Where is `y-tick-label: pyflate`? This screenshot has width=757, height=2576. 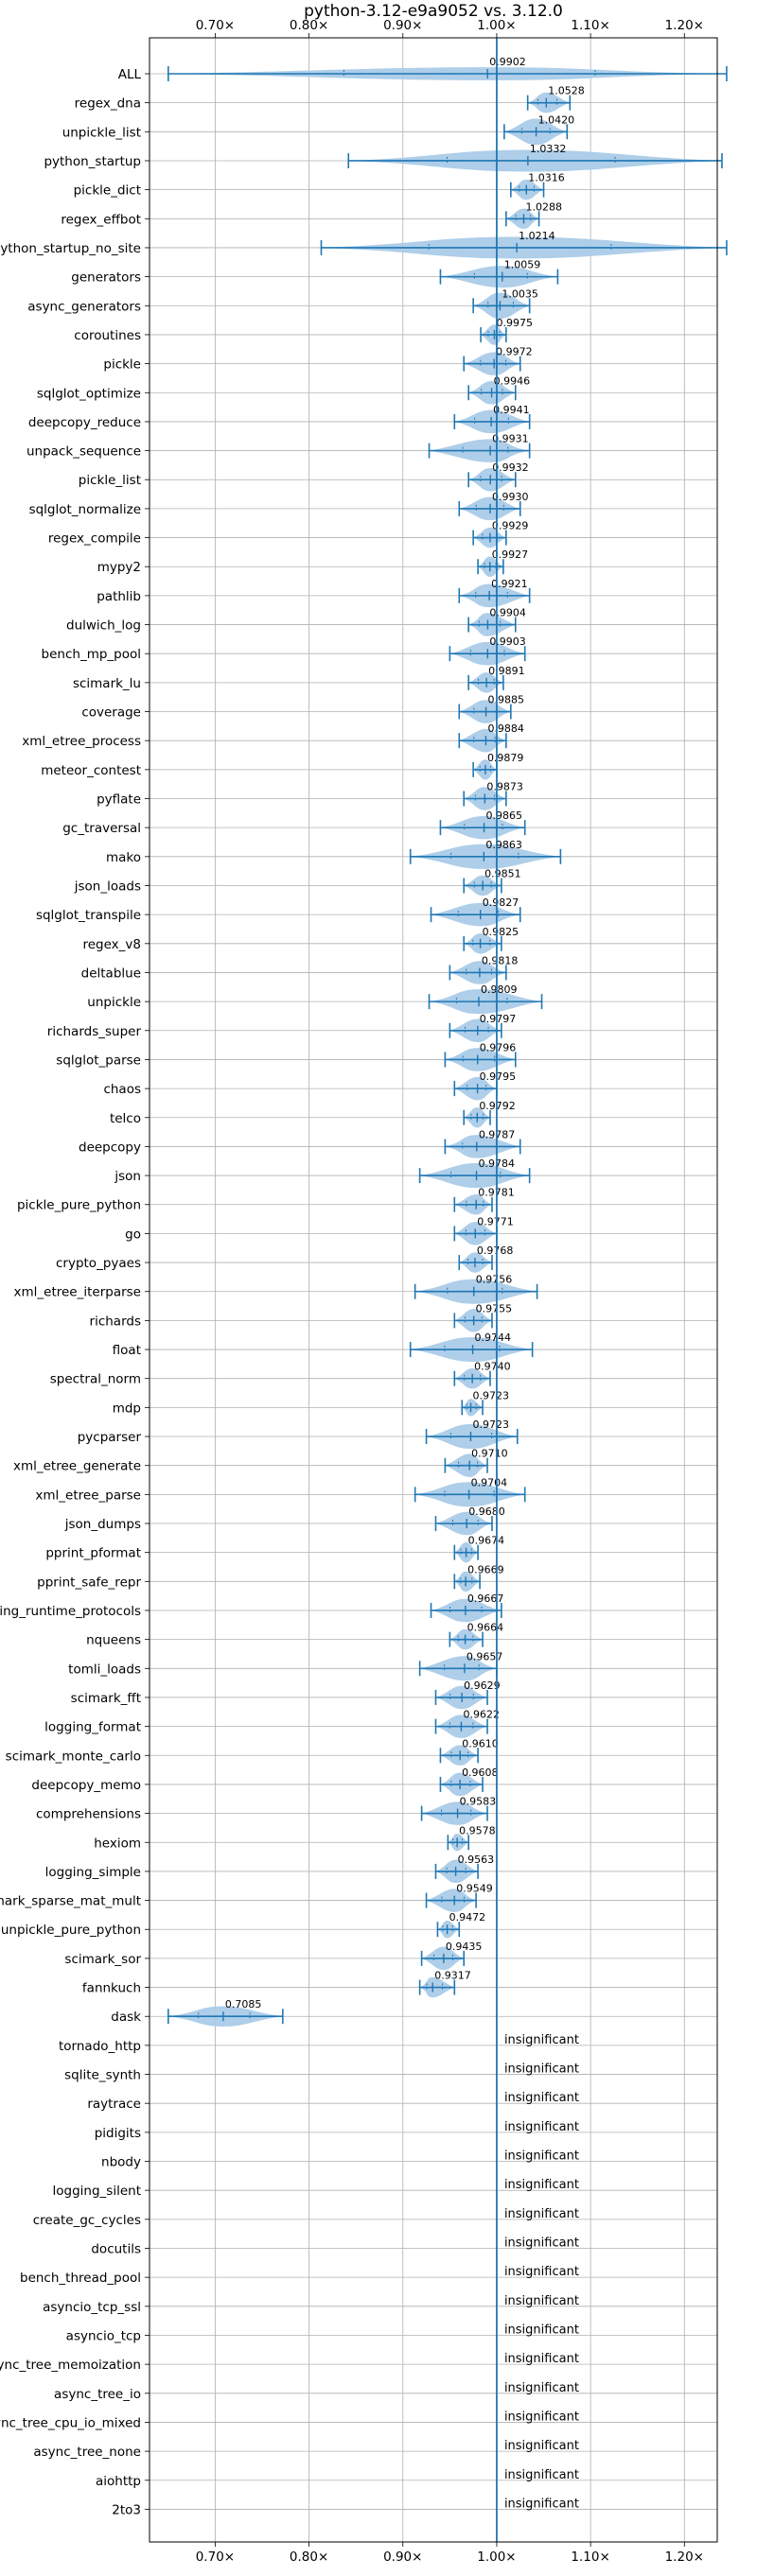
y-tick-label: pyflate is located at coordinates (119, 800).